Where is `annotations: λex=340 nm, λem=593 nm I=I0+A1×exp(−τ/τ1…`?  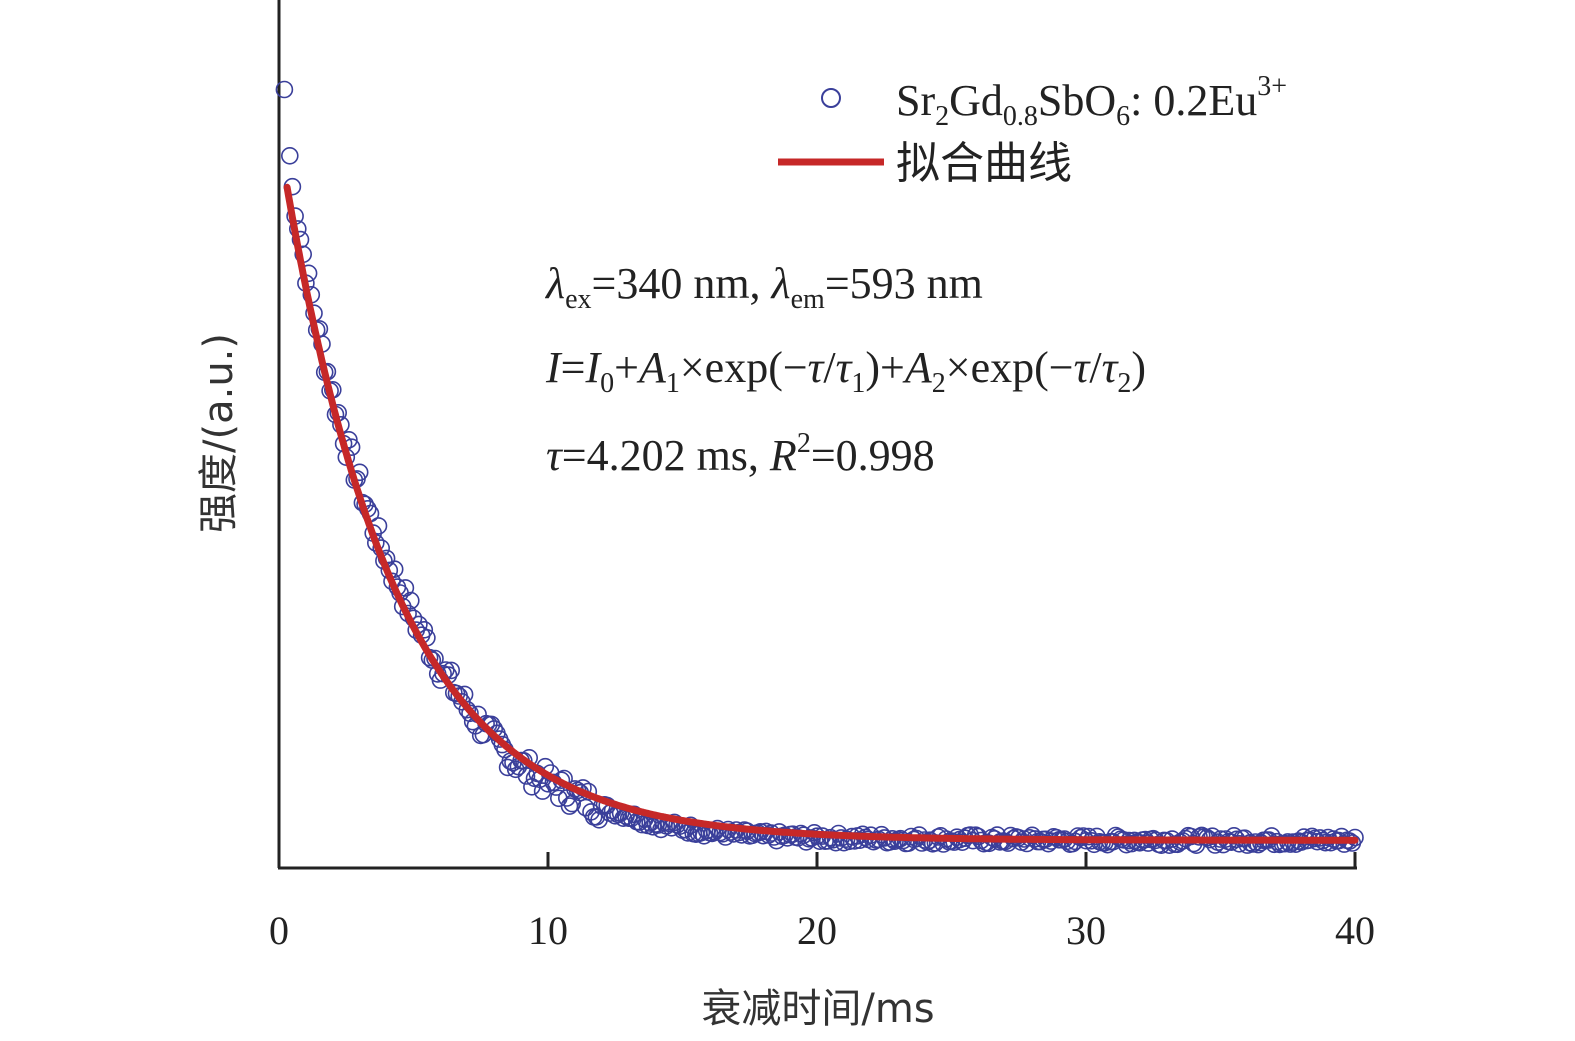
annotations: λex=340 nm, λem=593 nm I=I0+A1×exp(−τ/τ1… is located at coordinates (845, 369).